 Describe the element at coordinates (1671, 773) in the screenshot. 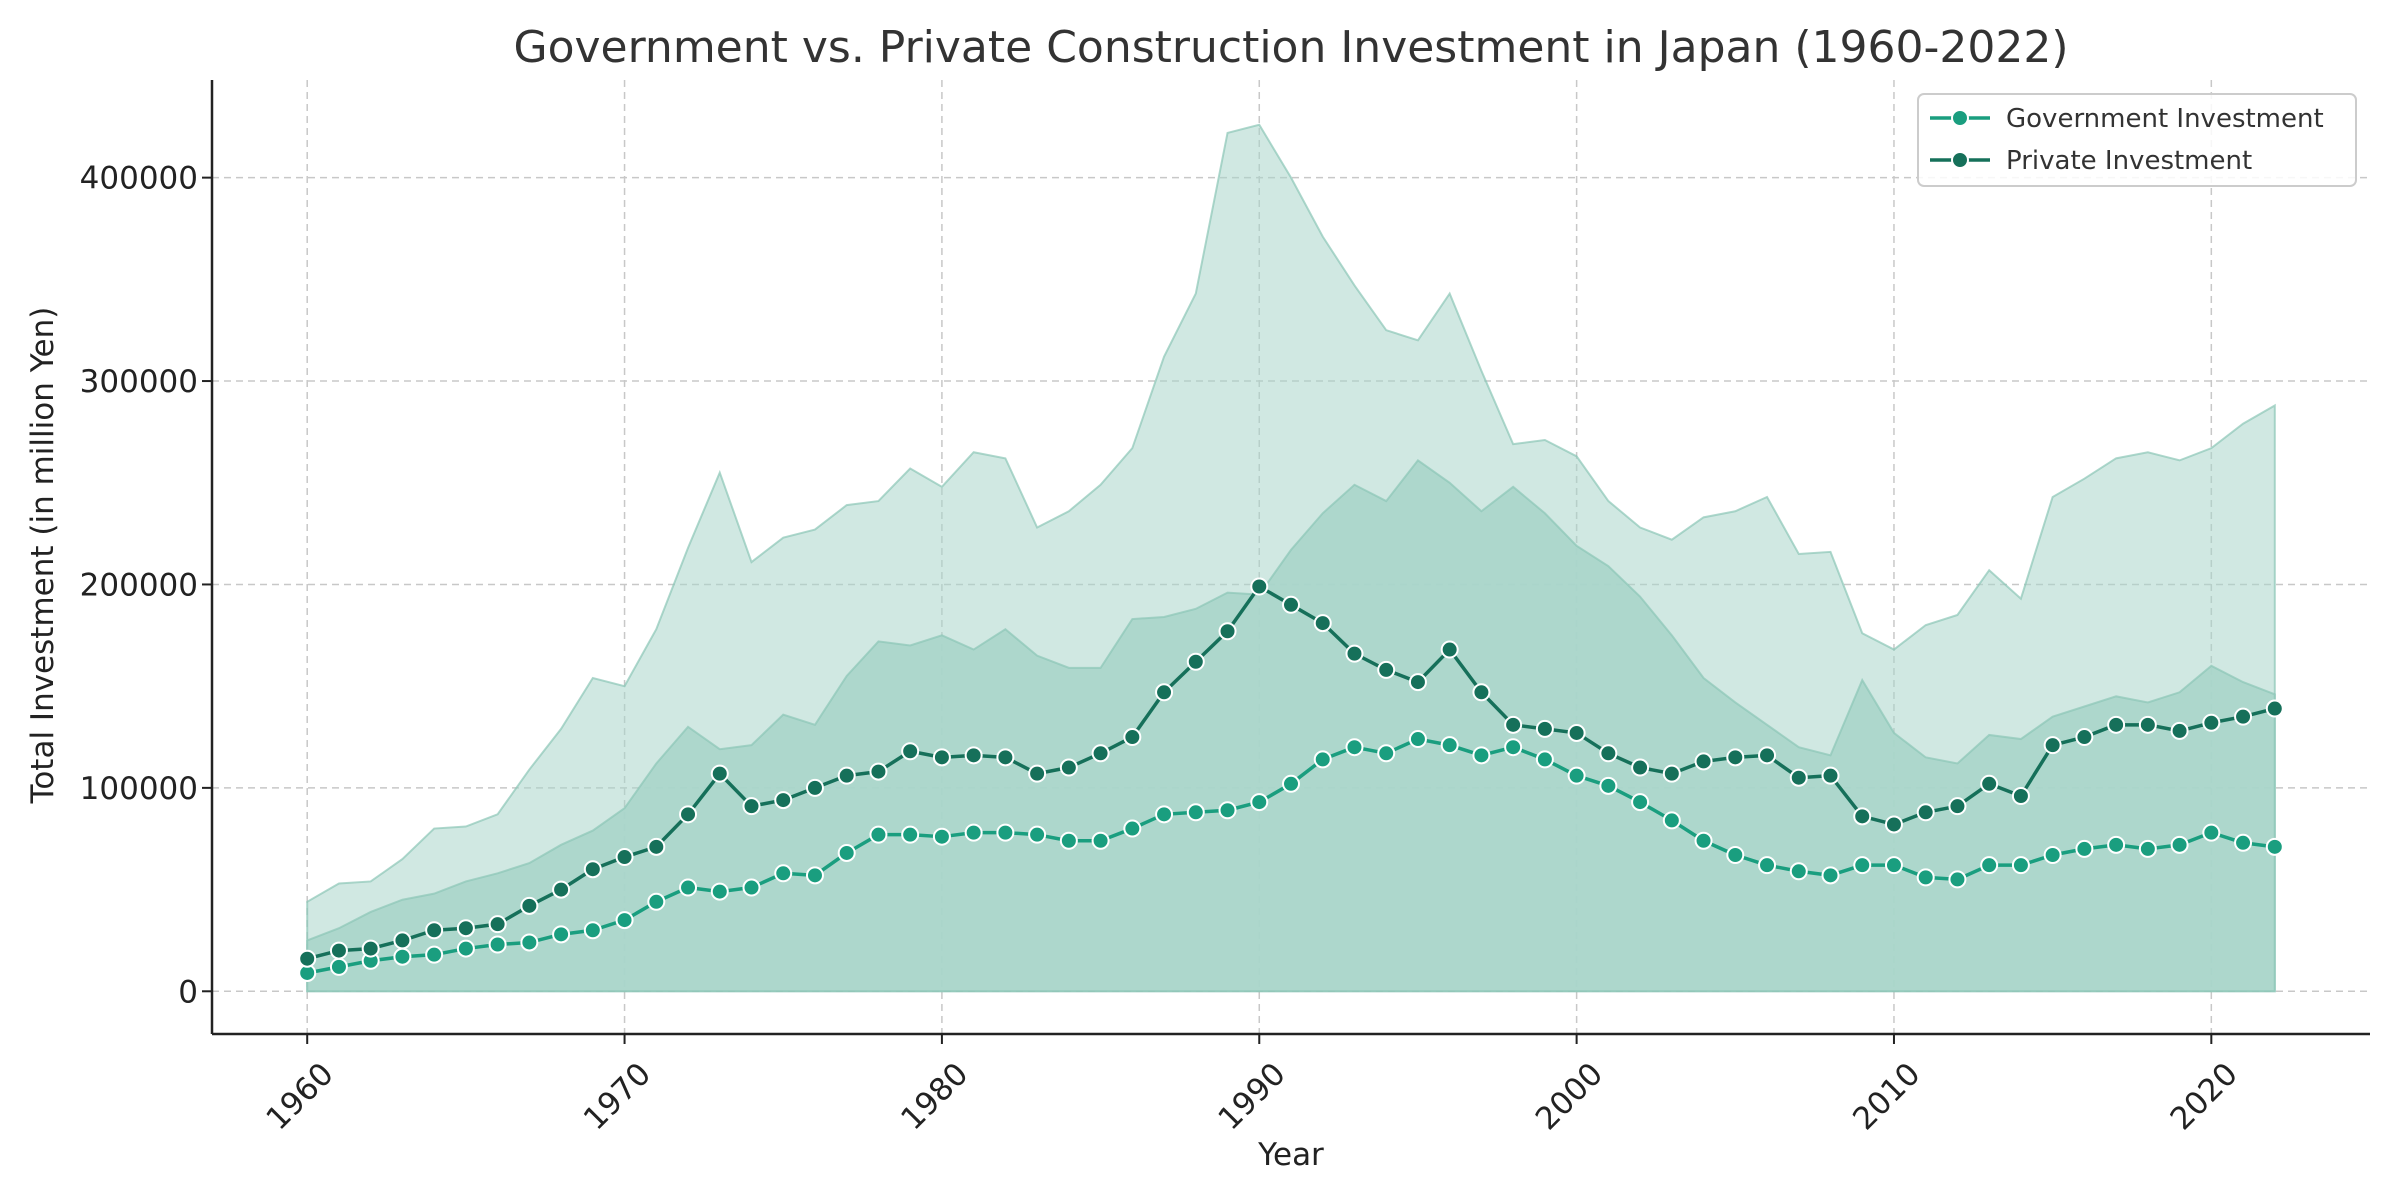

I see `data-point-1-2003` at that location.